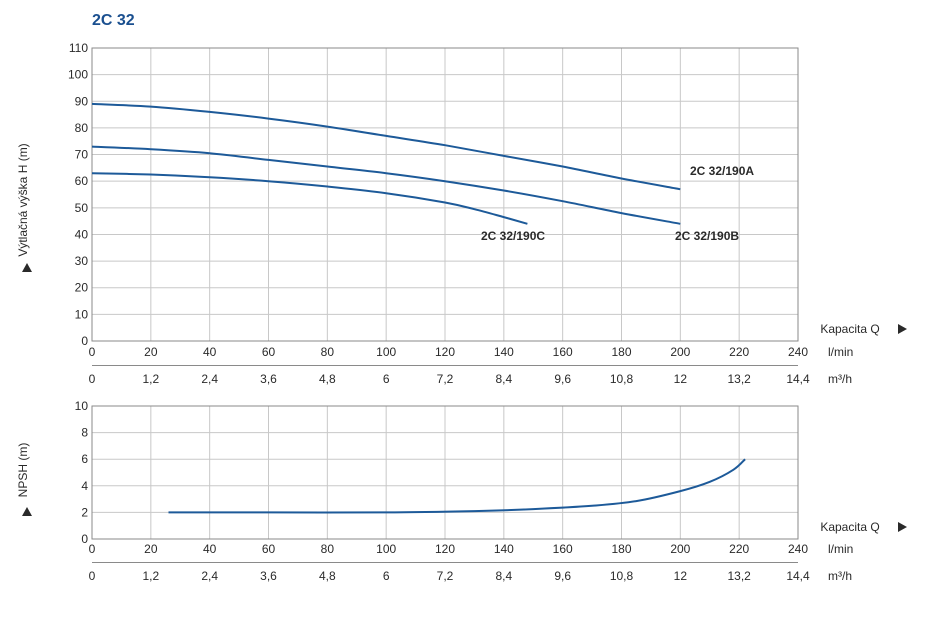 The width and height of the screenshot is (930, 625). I want to click on y-tick-label: 70, so click(82, 155).